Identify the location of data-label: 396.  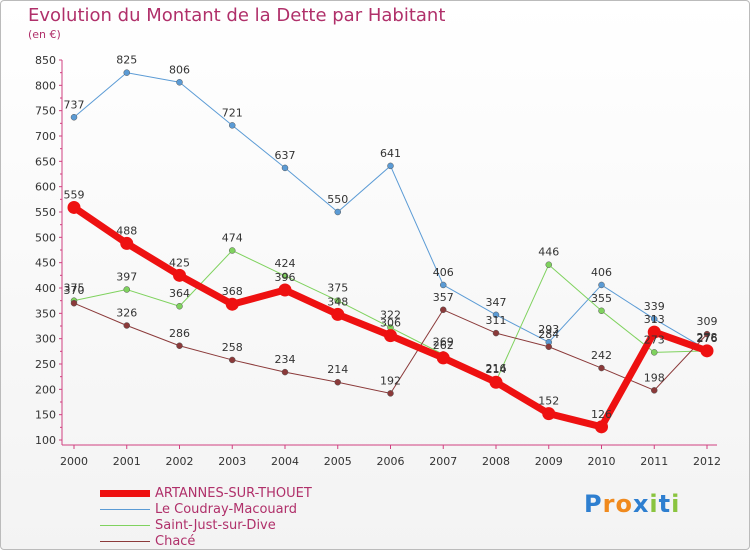
(285, 277).